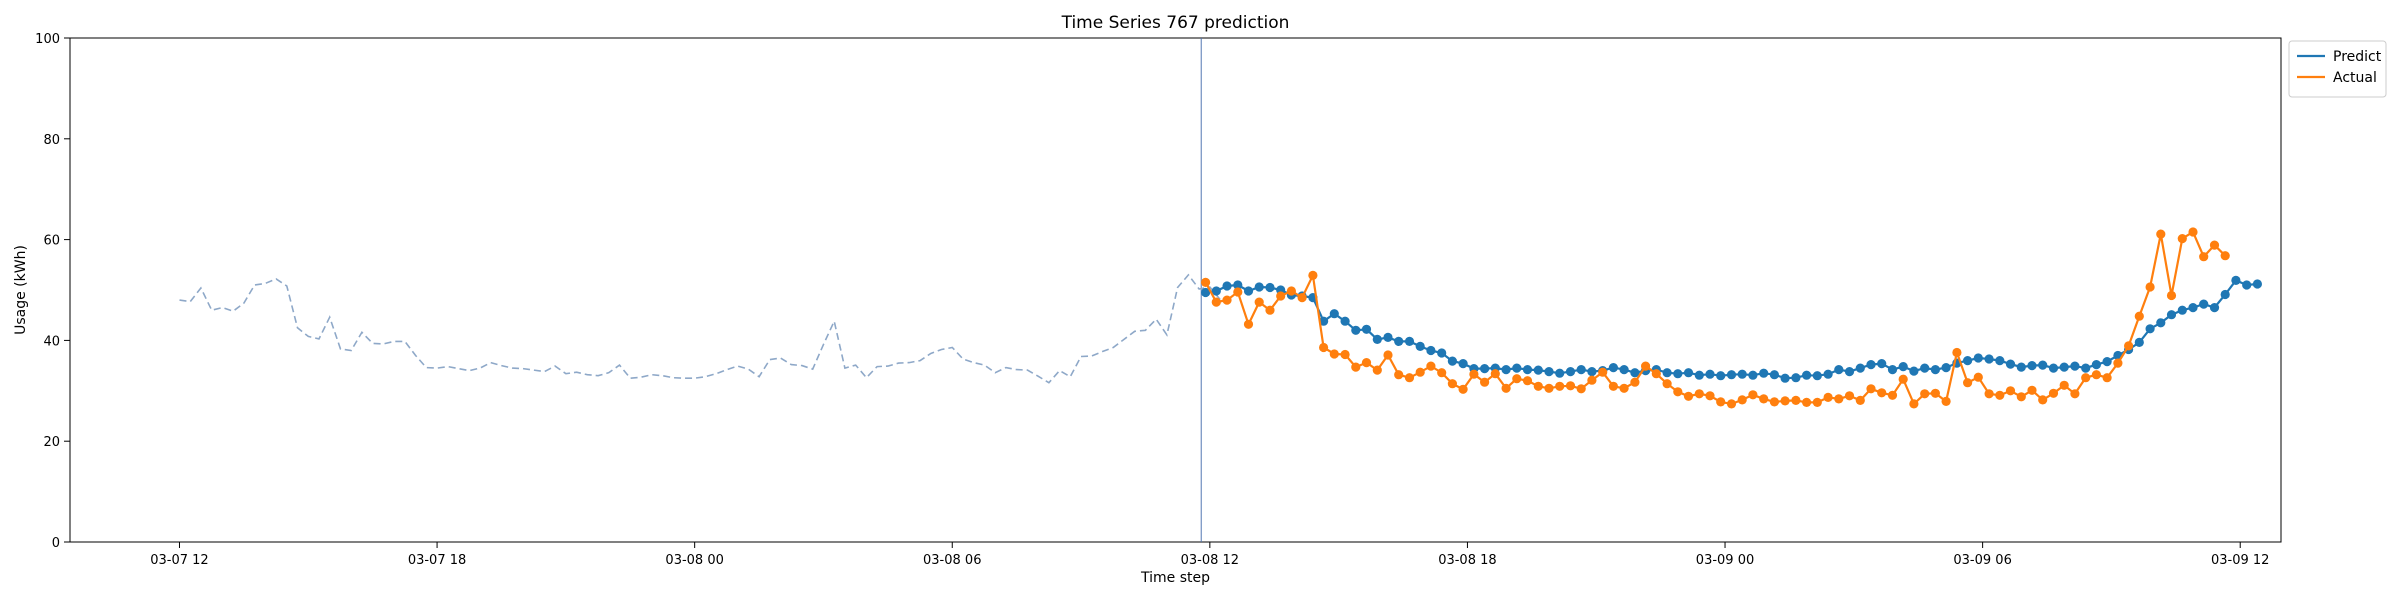 This screenshot has height=604, width=2400. What do you see at coordinates (56, 543) in the screenshot?
I see `y-tick-label: 0` at bounding box center [56, 543].